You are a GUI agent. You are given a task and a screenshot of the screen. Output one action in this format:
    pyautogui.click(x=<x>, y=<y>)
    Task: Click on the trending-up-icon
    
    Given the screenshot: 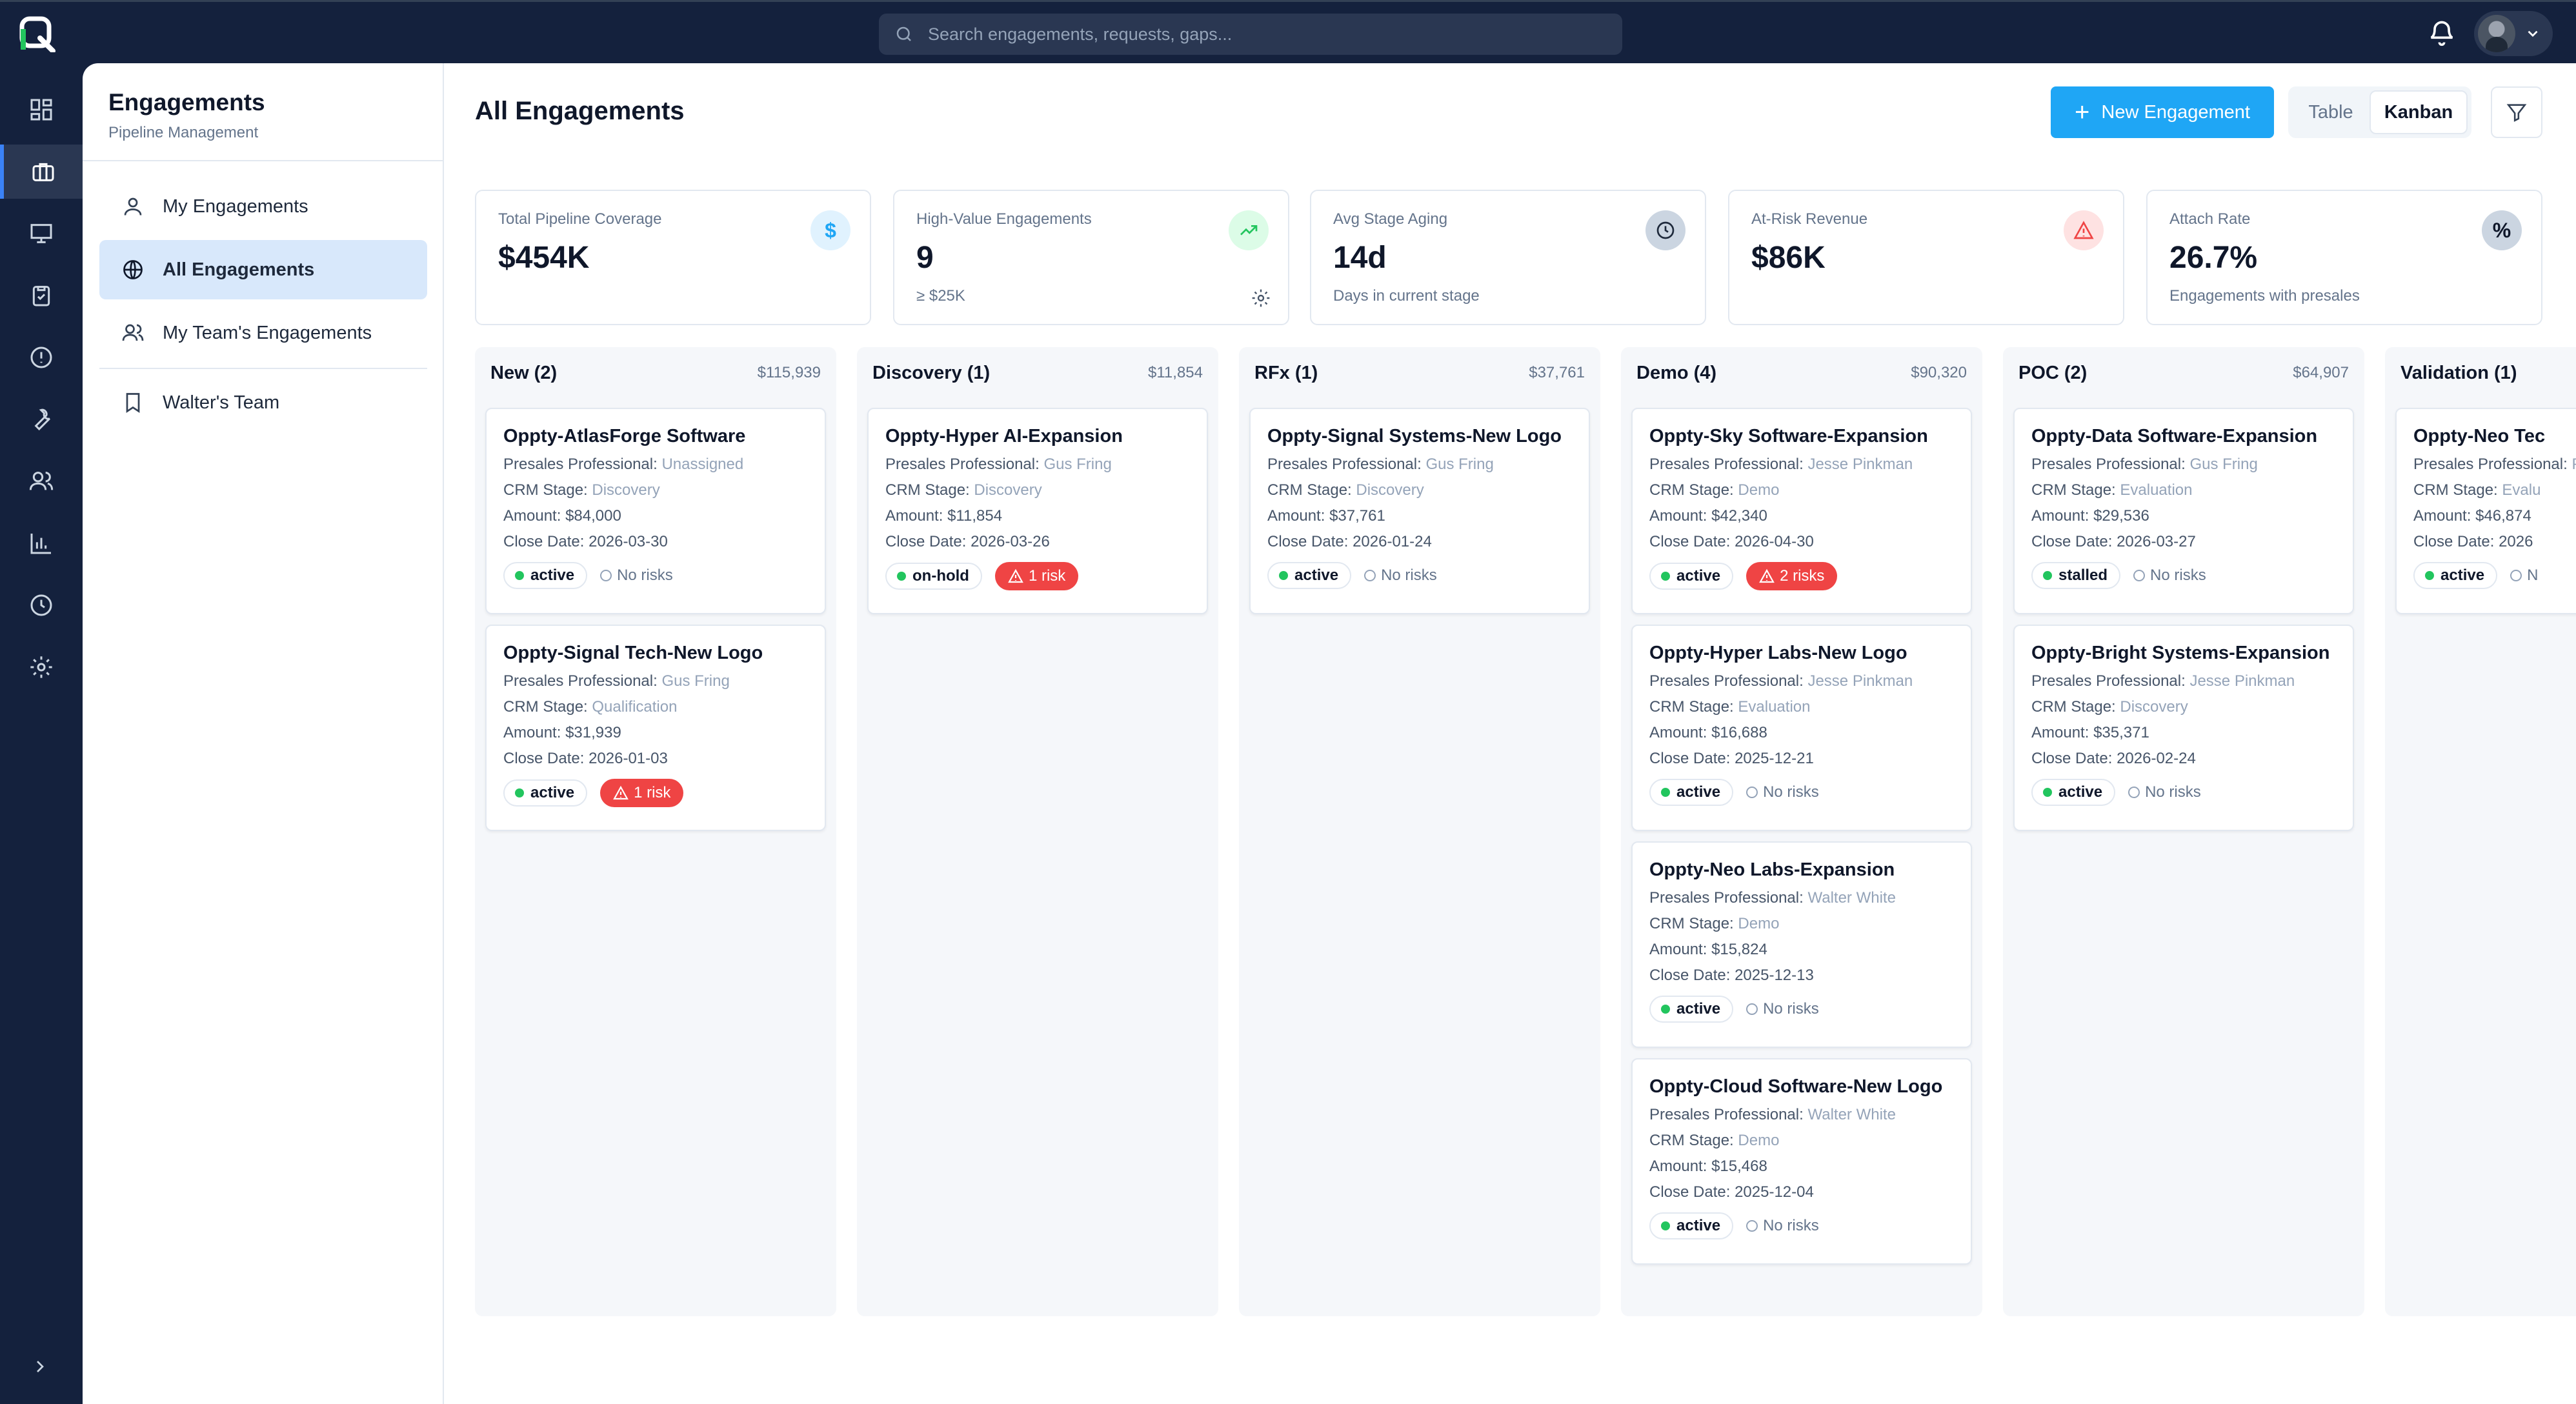 What is the action you would take?
    pyautogui.click(x=1249, y=230)
    